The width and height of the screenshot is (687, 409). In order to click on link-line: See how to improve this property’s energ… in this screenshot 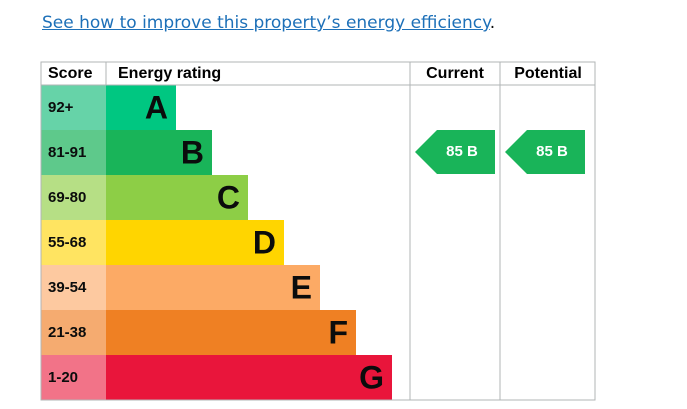, I will do `click(268, 23)`.